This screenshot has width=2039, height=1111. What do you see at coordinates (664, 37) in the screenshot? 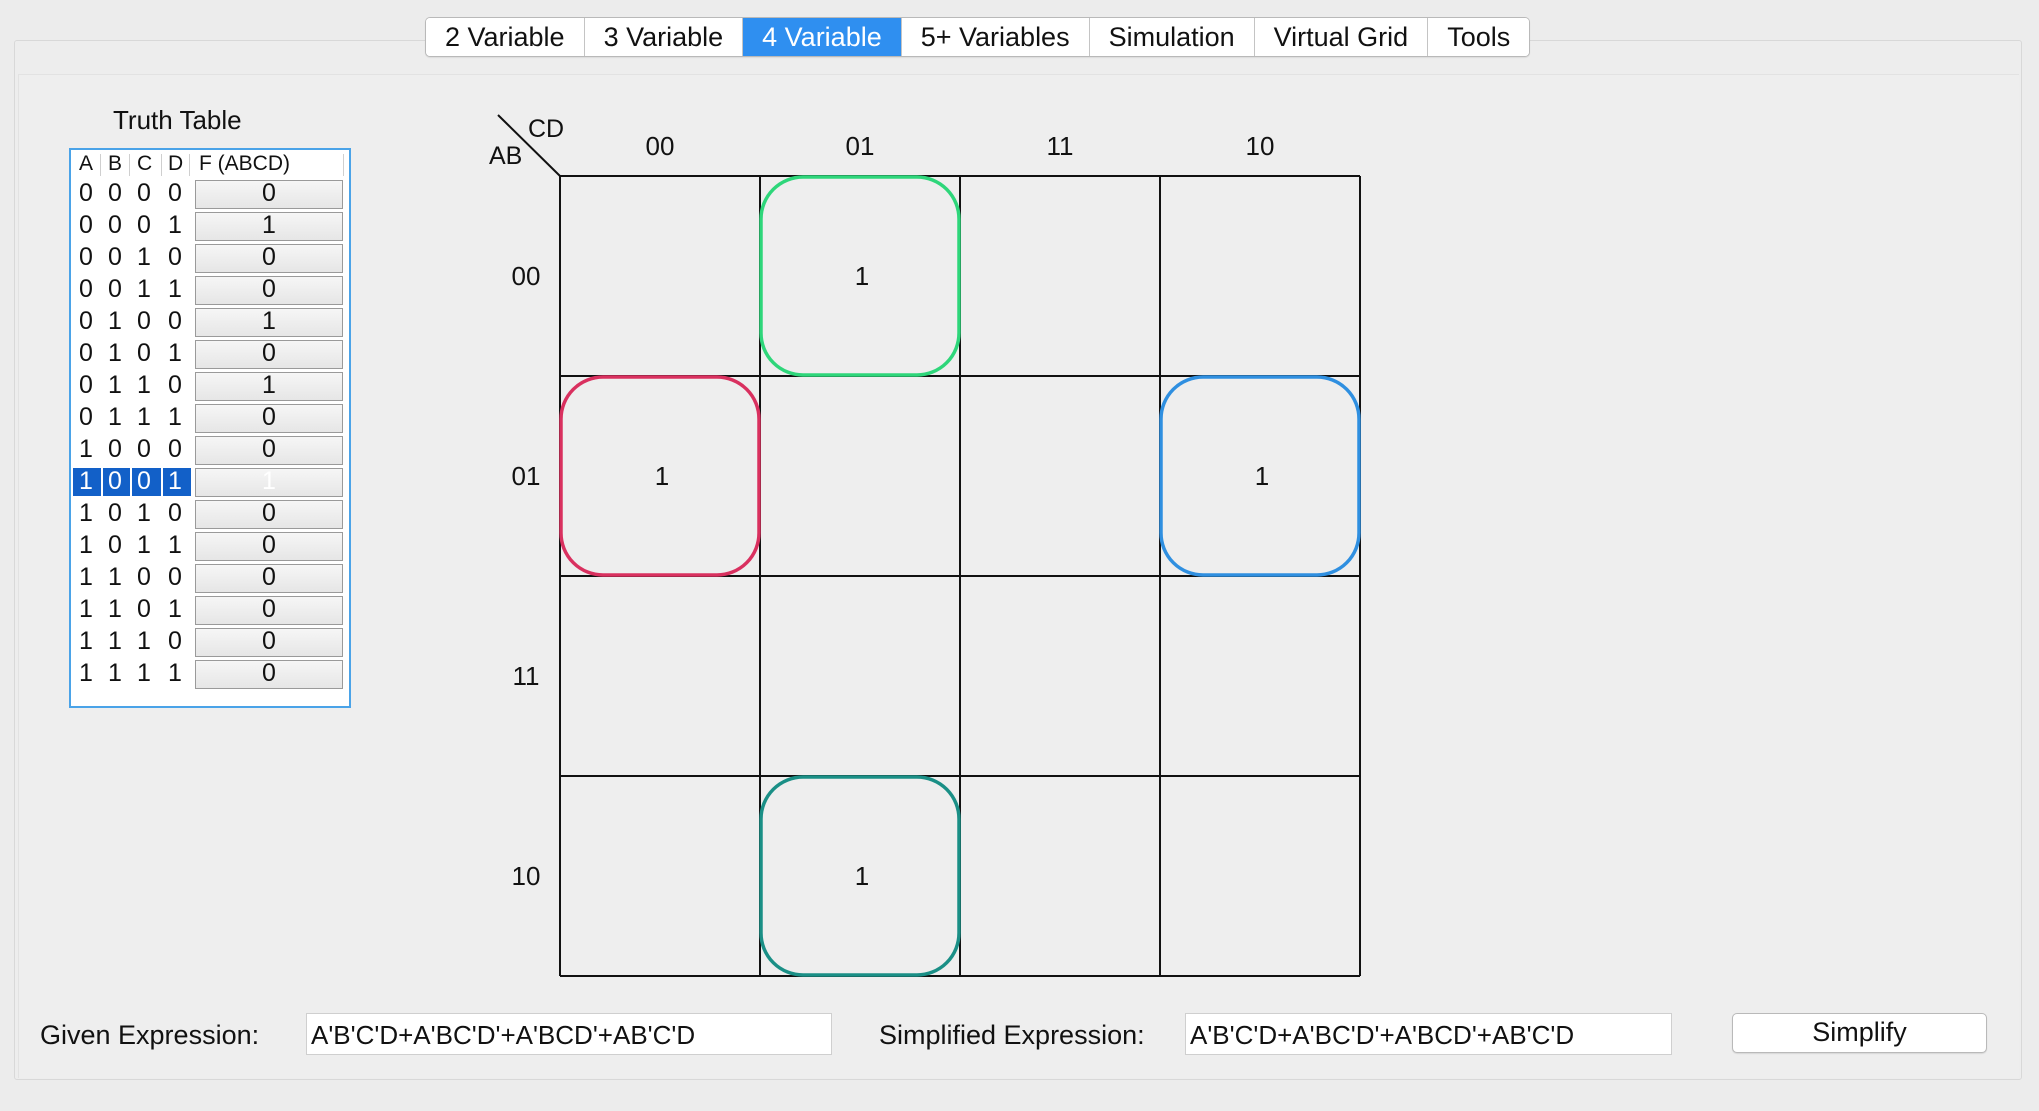
I see `tab-3-variable: 3 Variable` at bounding box center [664, 37].